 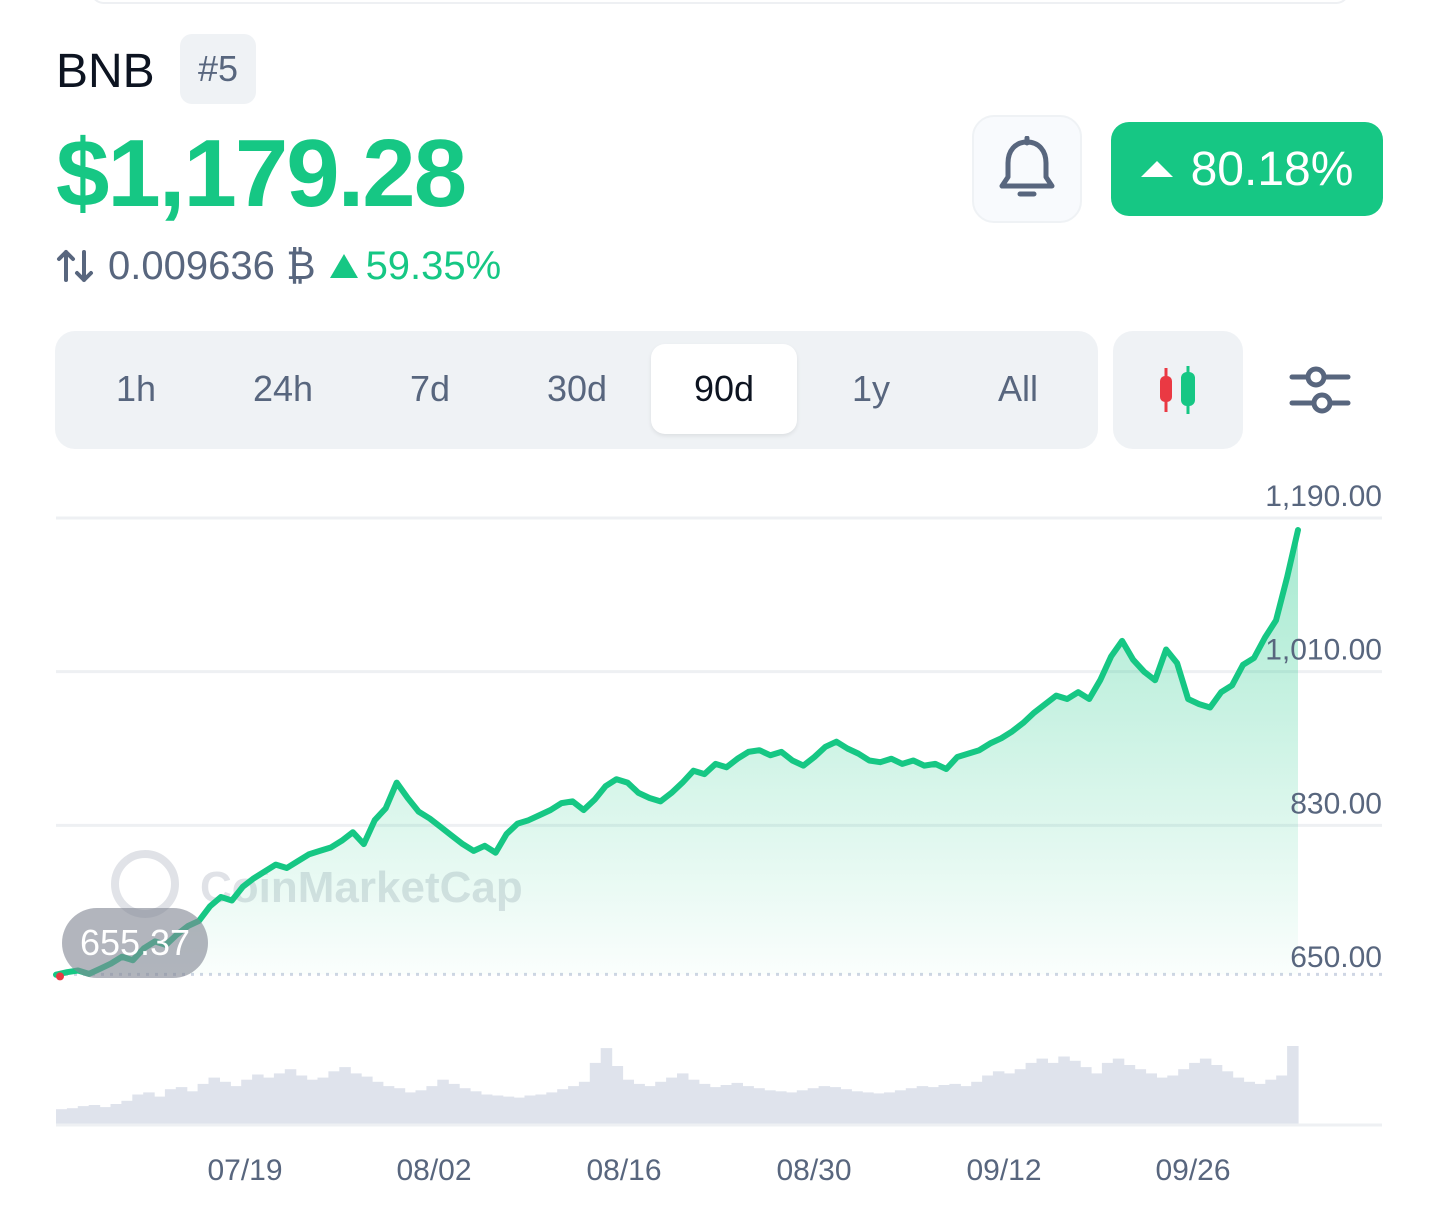 What do you see at coordinates (1027, 166) in the screenshot?
I see `bell-icon` at bounding box center [1027, 166].